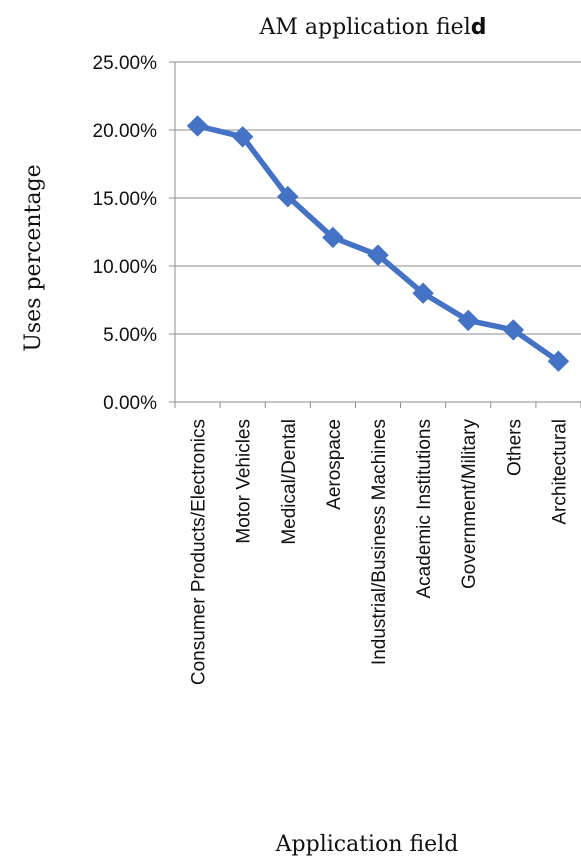 The height and width of the screenshot is (861, 581). I want to click on x-tick-label: Aerospace, so click(334, 464).